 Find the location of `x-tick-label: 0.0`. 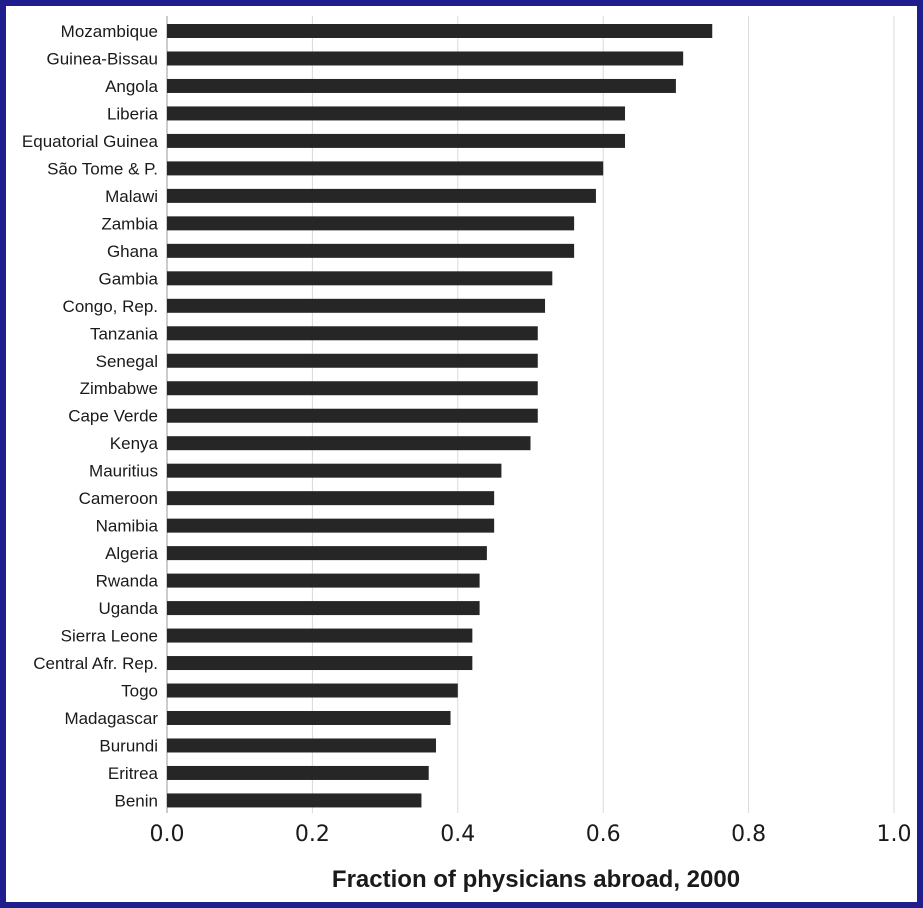

x-tick-label: 0.0 is located at coordinates (167, 834).